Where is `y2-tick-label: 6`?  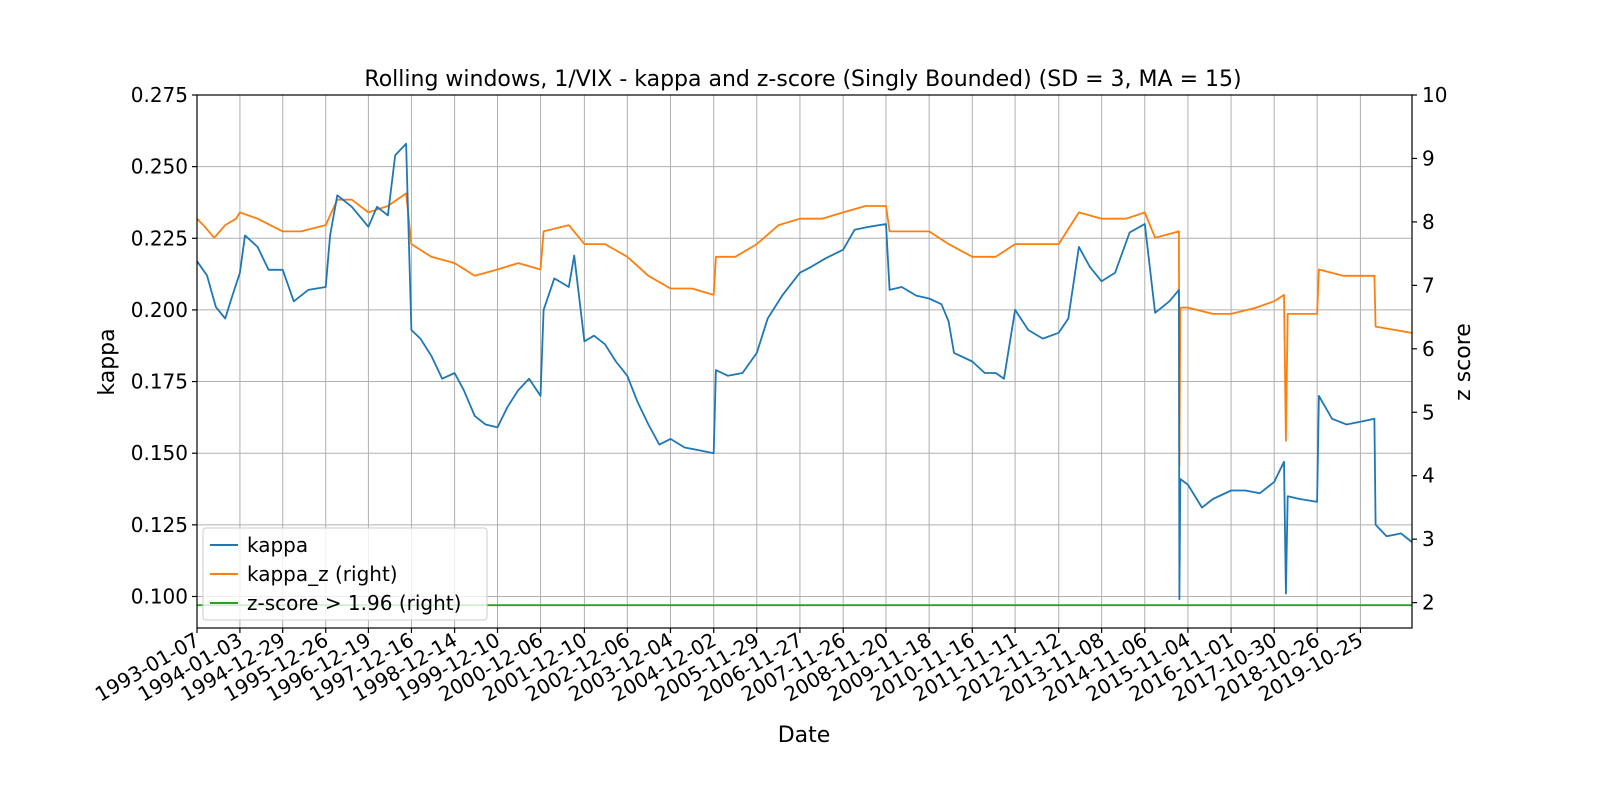 y2-tick-label: 6 is located at coordinates (1428, 349).